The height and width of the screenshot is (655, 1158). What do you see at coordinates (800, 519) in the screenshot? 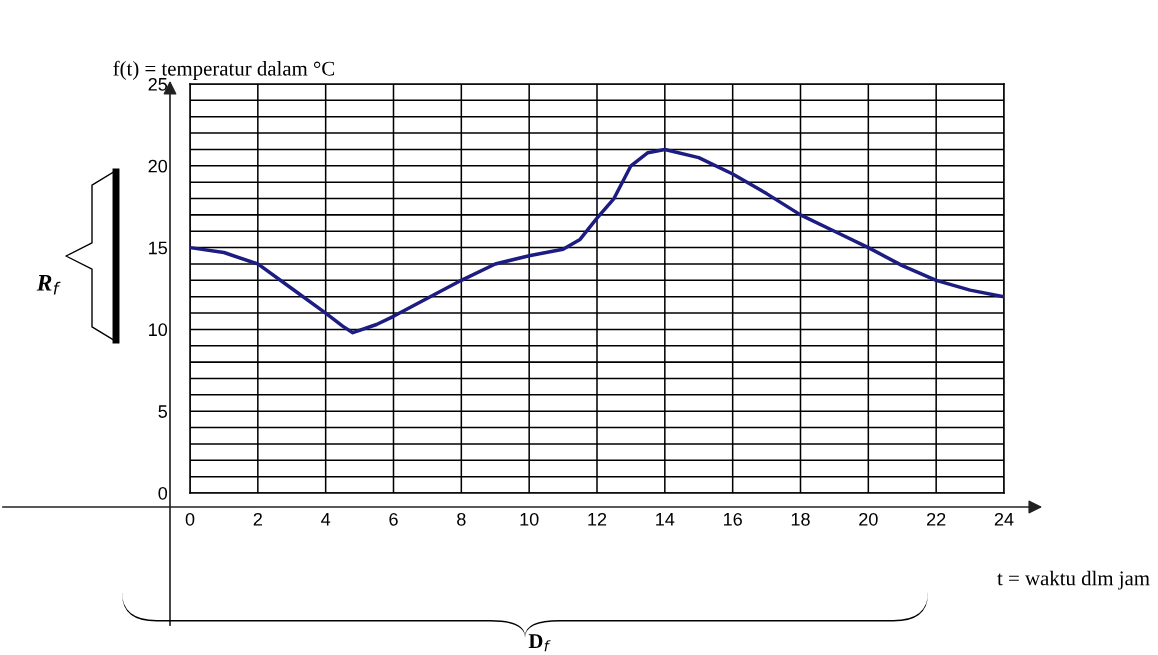
I see `x-tick-label: 18` at bounding box center [800, 519].